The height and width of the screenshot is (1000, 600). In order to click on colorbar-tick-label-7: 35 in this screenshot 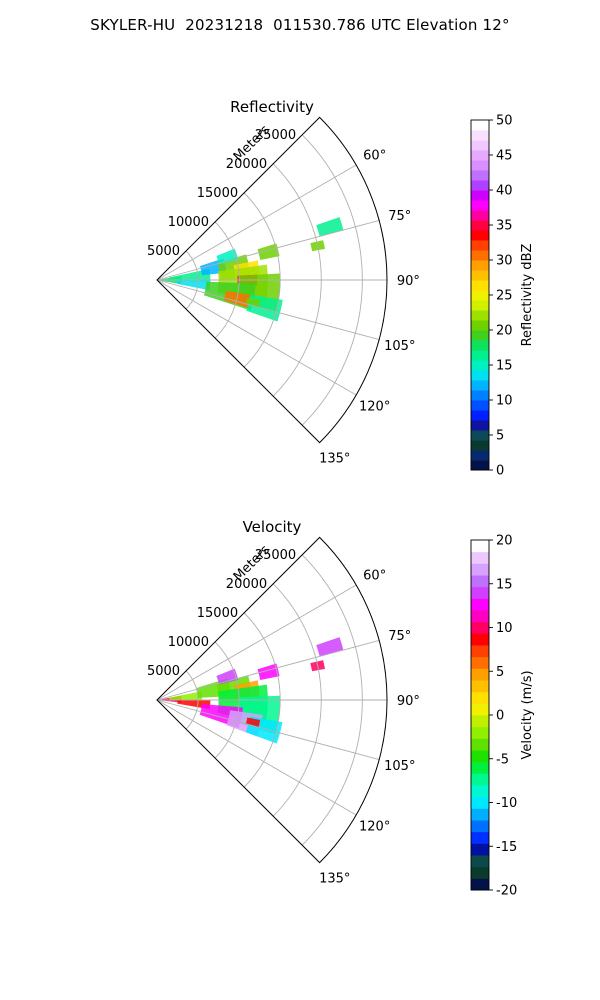, I will do `click(504, 226)`.